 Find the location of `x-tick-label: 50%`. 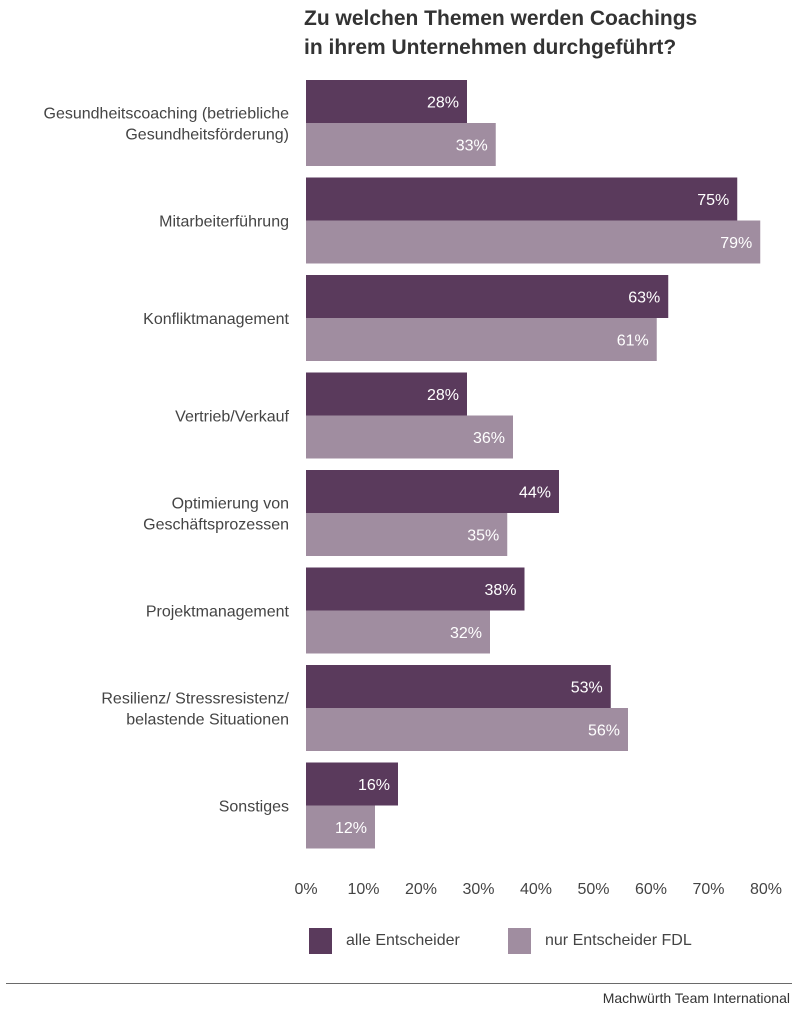

x-tick-label: 50% is located at coordinates (593, 889).